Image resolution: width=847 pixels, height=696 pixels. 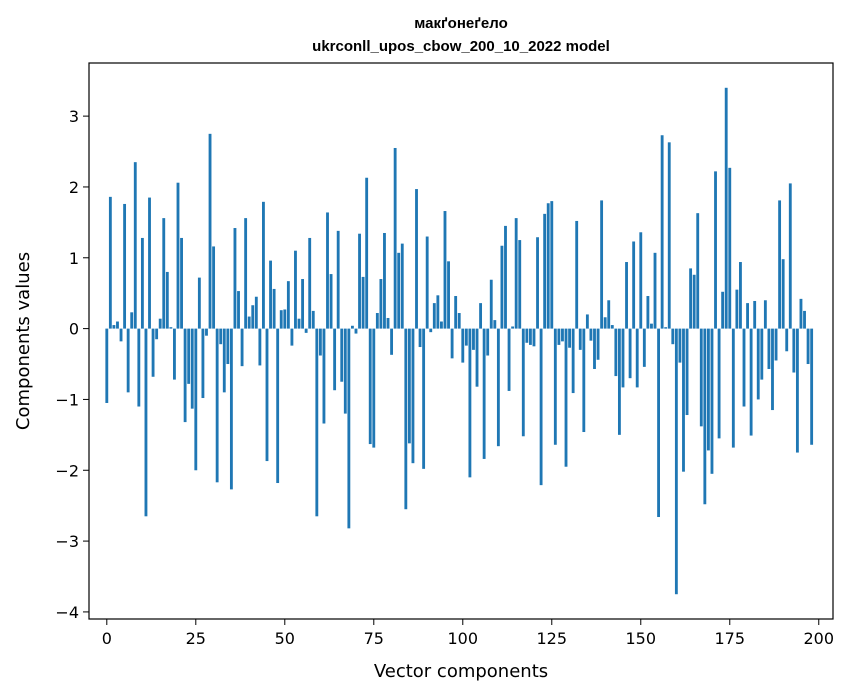 What do you see at coordinates (74, 187) in the screenshot?
I see `y-tick-label: 2` at bounding box center [74, 187].